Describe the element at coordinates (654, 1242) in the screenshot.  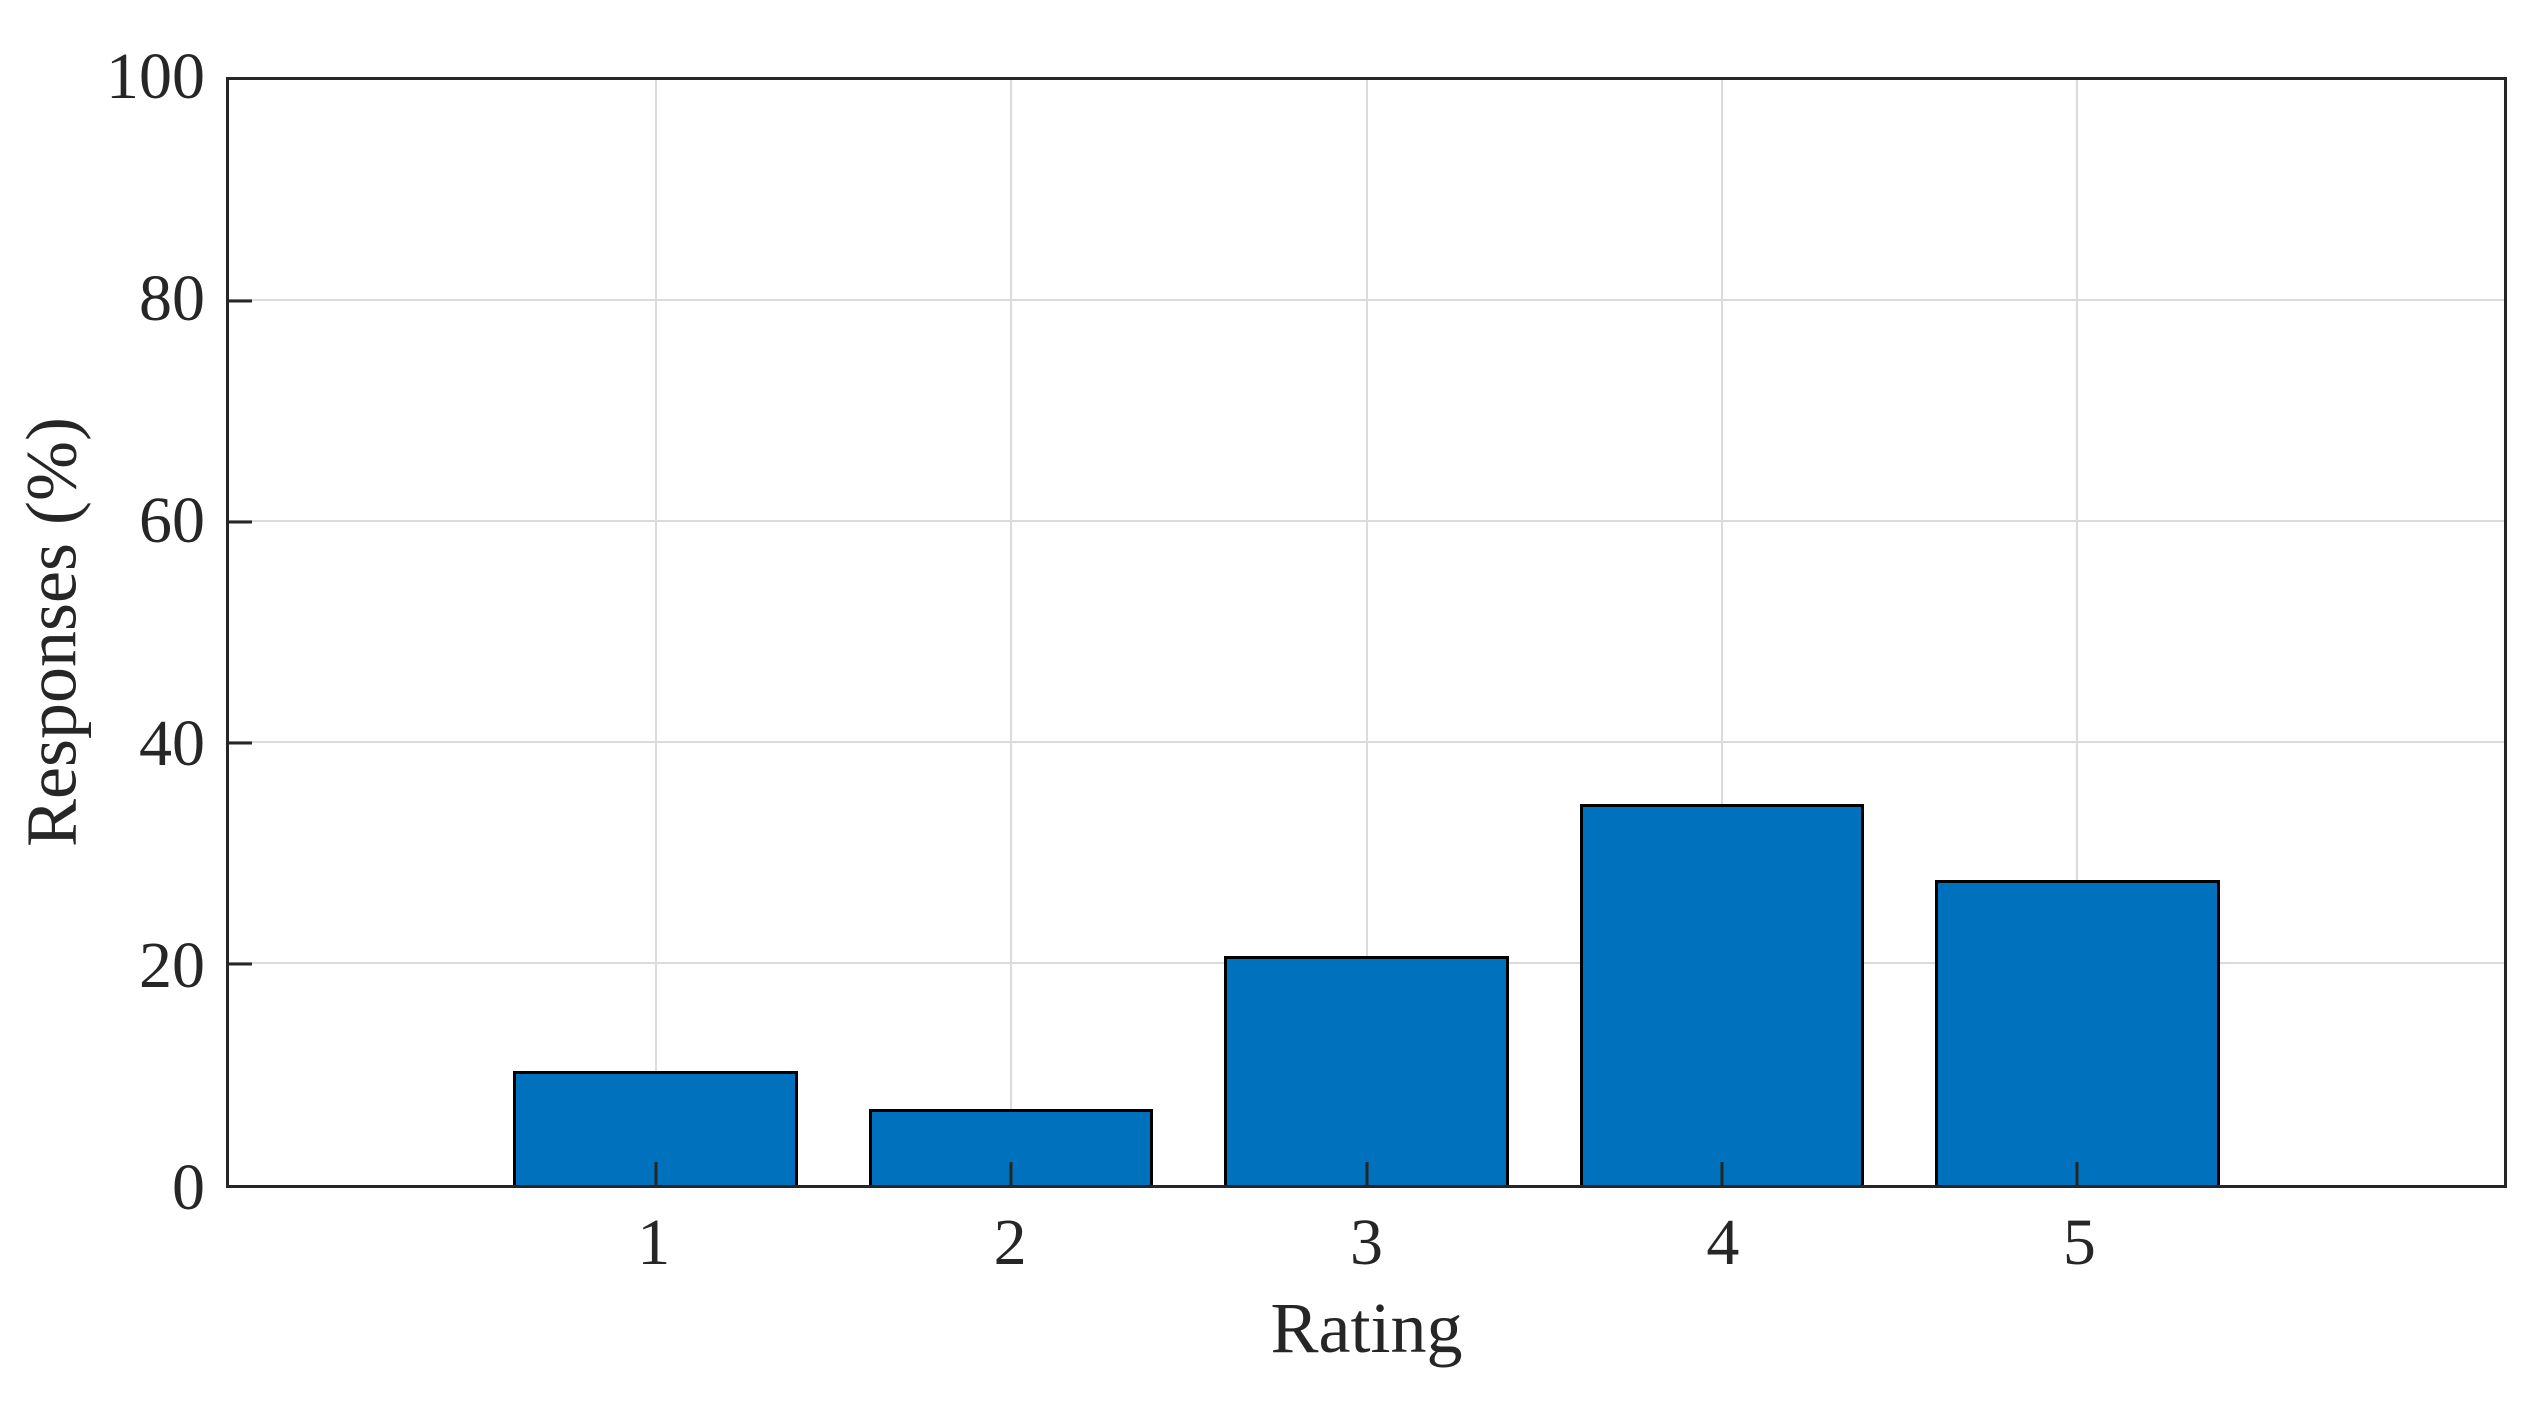
I see `x-tick-label: 1` at that location.